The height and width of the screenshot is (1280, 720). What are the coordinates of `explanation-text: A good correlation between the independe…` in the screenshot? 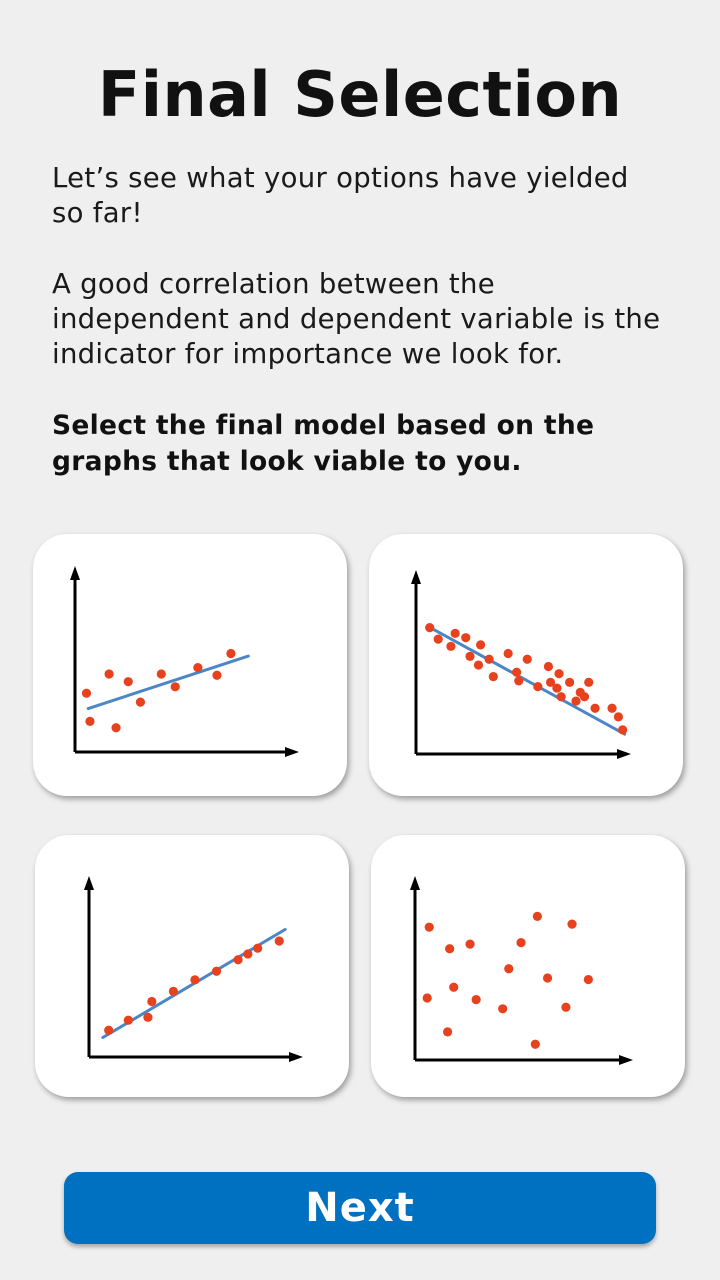 It's located at (356, 319).